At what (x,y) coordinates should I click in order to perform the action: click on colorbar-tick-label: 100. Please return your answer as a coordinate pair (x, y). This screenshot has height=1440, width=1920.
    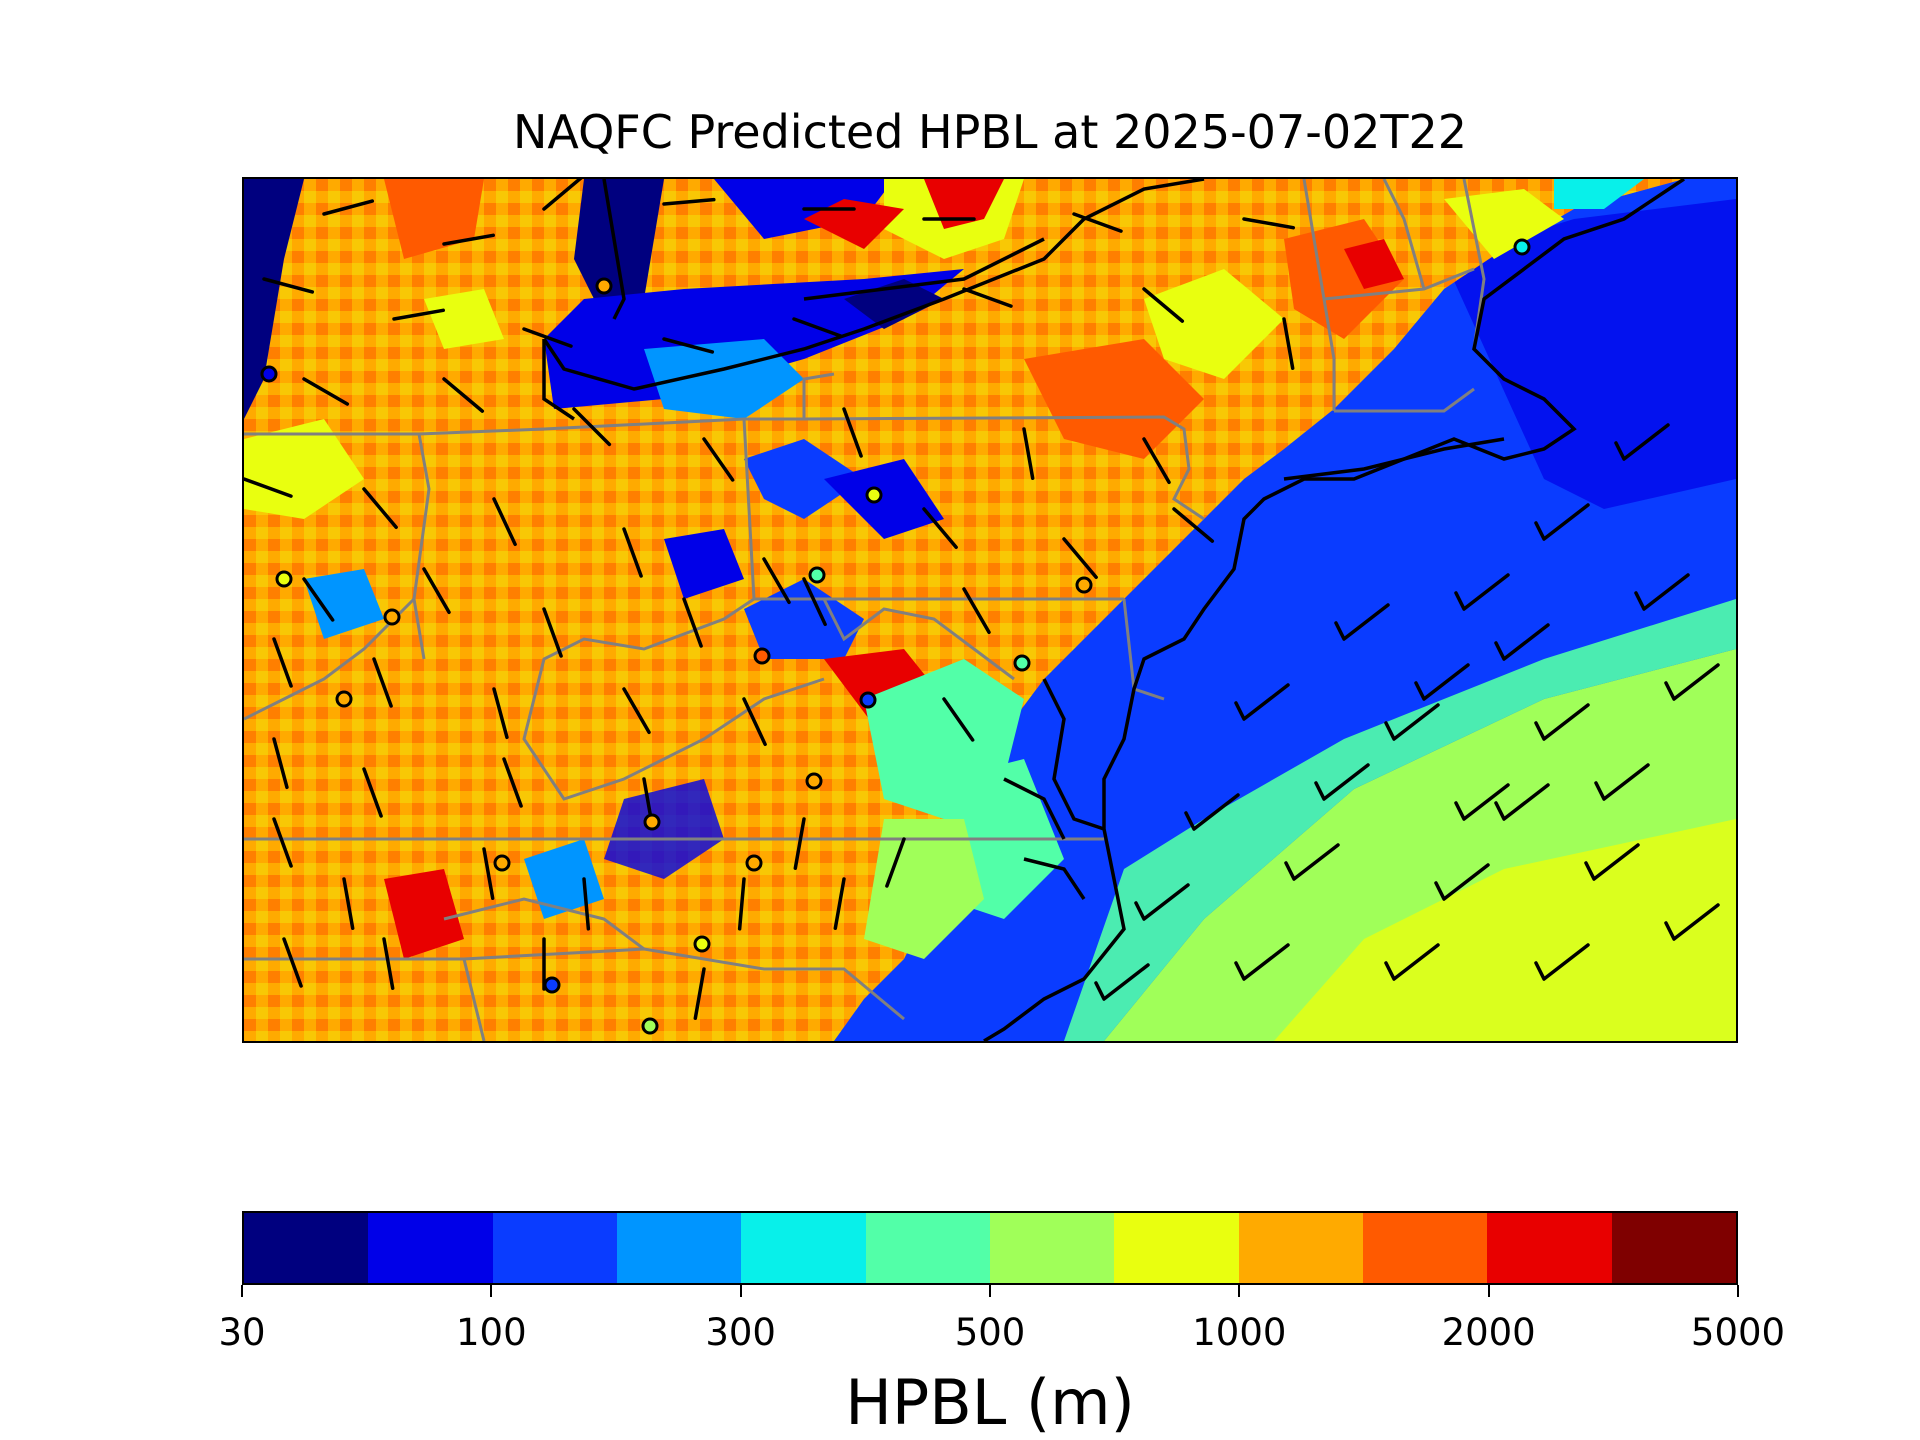
    Looking at the image, I should click on (491, 1332).